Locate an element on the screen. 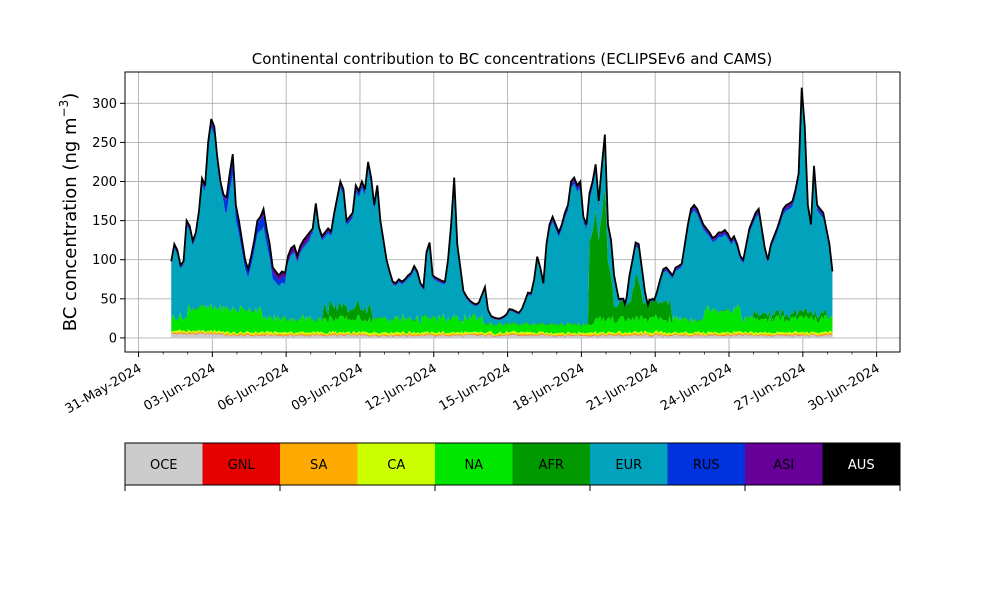 The height and width of the screenshot is (600, 1000). x-tick-label: 09-Jun-2024 is located at coordinates (327, 387).